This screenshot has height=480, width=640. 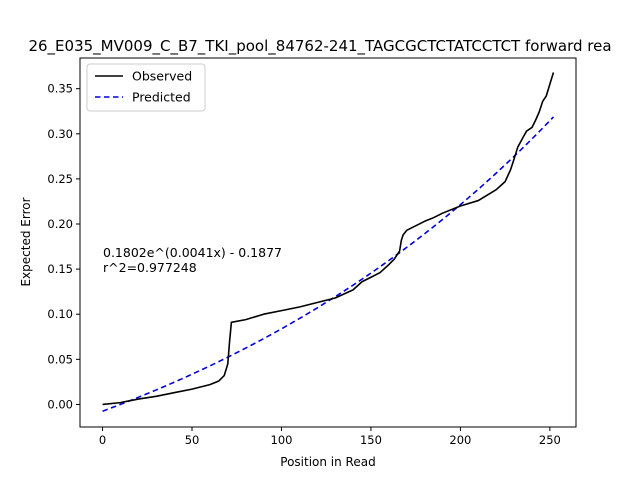 What do you see at coordinates (550, 440) in the screenshot?
I see `x-tick-label: 250` at bounding box center [550, 440].